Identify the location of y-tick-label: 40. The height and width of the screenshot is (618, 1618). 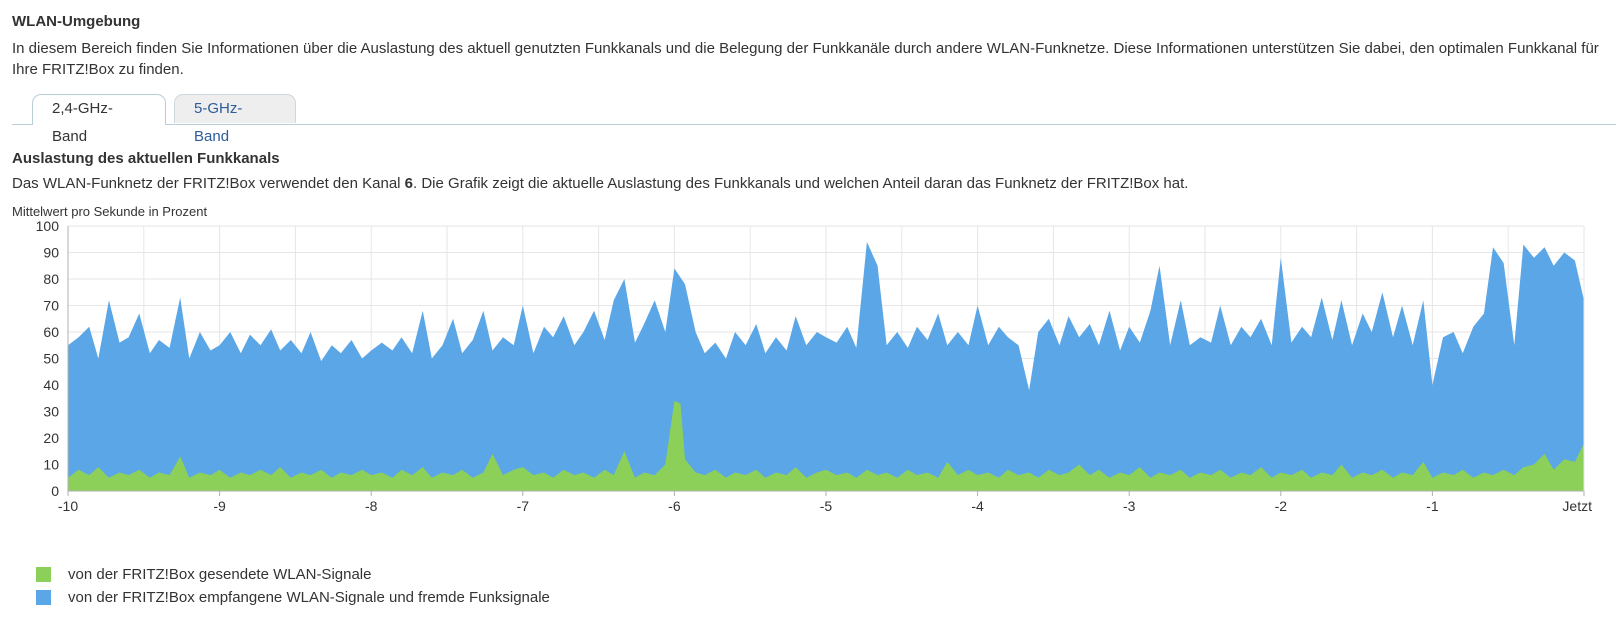
(51, 385).